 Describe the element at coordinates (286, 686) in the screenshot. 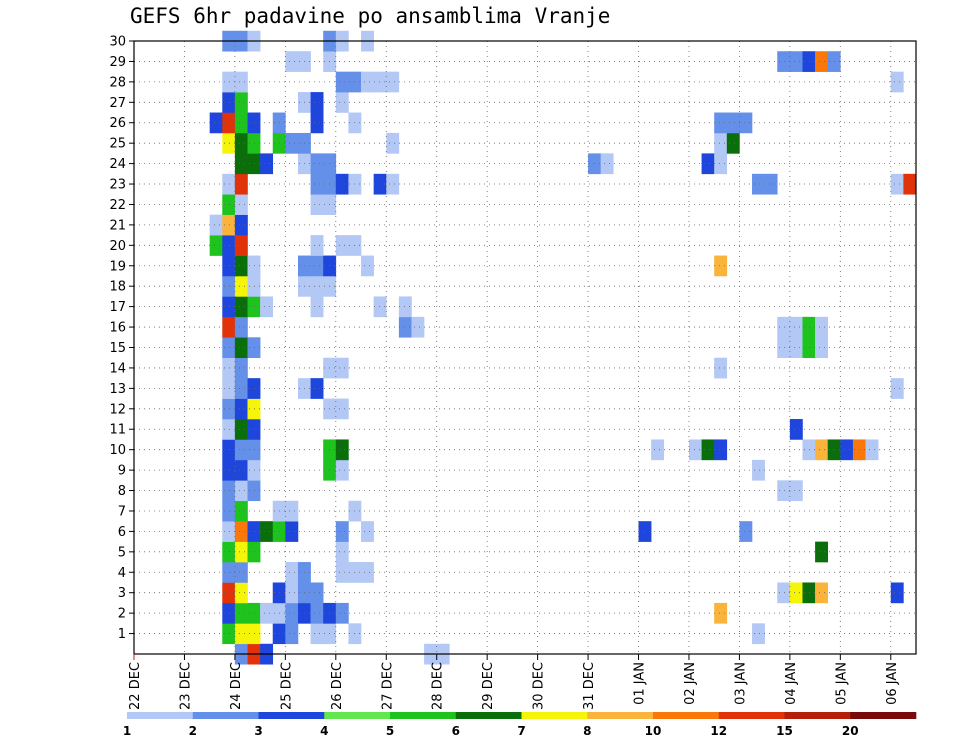

I see `x-tick-label: 25 DEC` at that location.